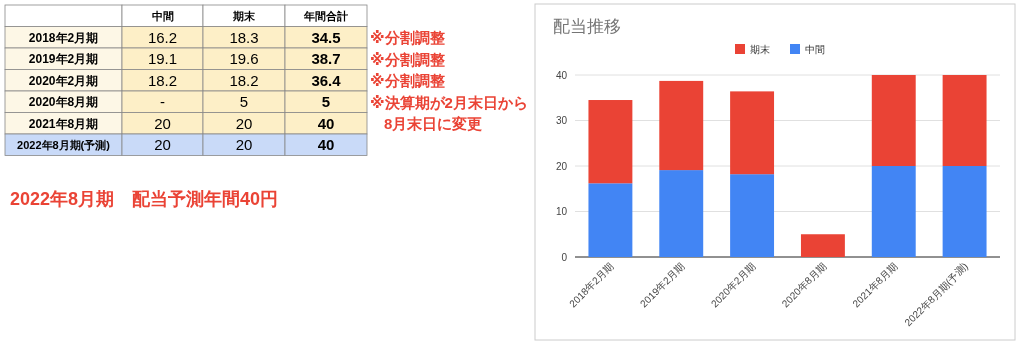  What do you see at coordinates (451, 113) in the screenshot?
I see `text: ※決算期が2月末日から 8月末日に変更` at bounding box center [451, 113].